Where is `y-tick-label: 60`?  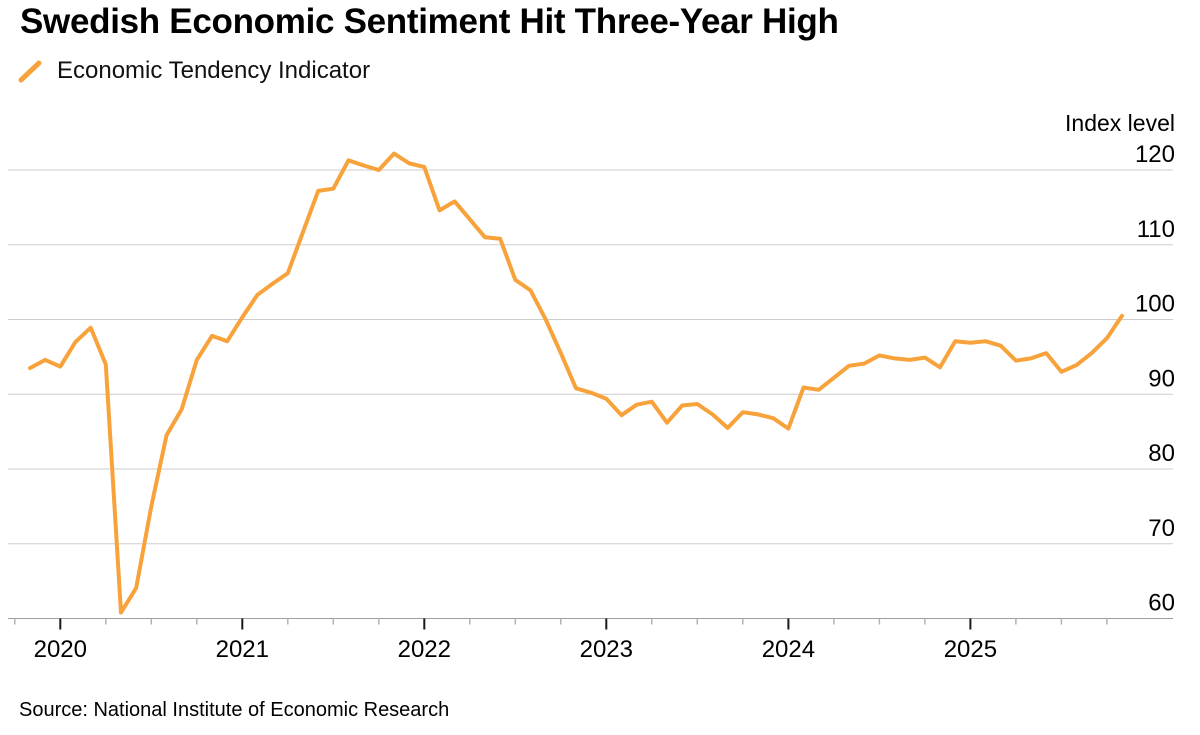 y-tick-label: 60 is located at coordinates (1161, 603).